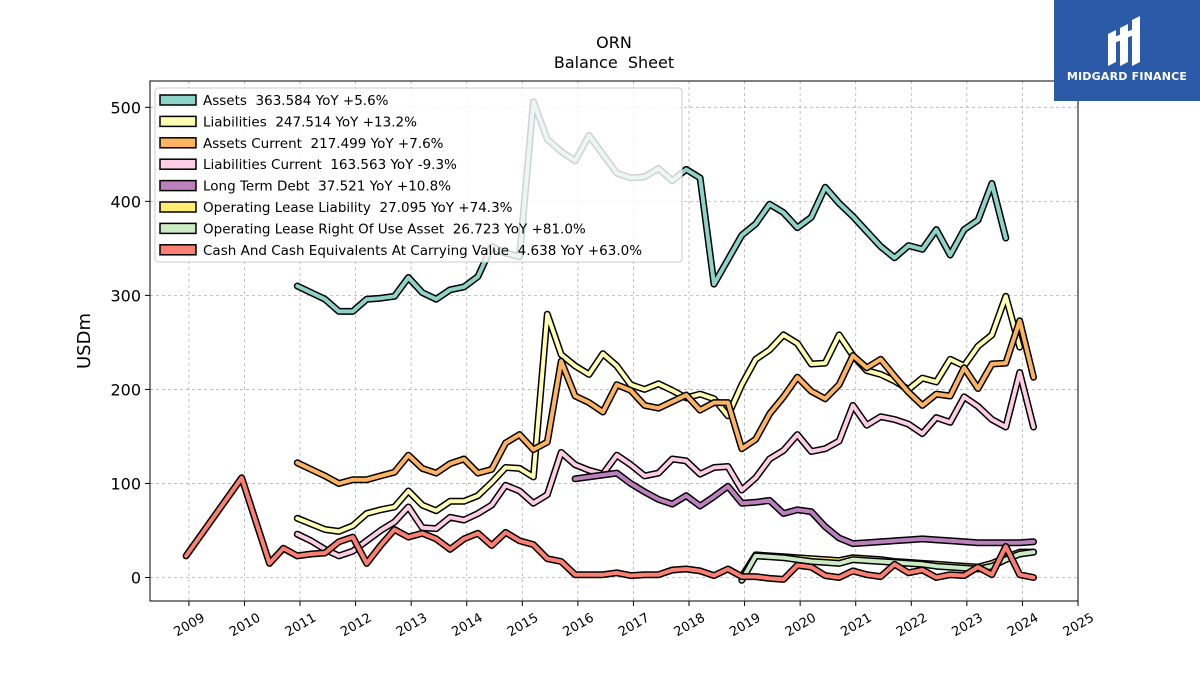  What do you see at coordinates (136, 577) in the screenshot?
I see `y-tick-label: 0` at bounding box center [136, 577].